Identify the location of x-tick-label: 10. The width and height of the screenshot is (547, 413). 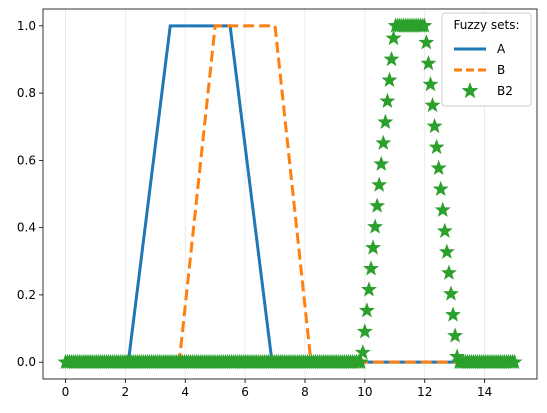
(364, 392).